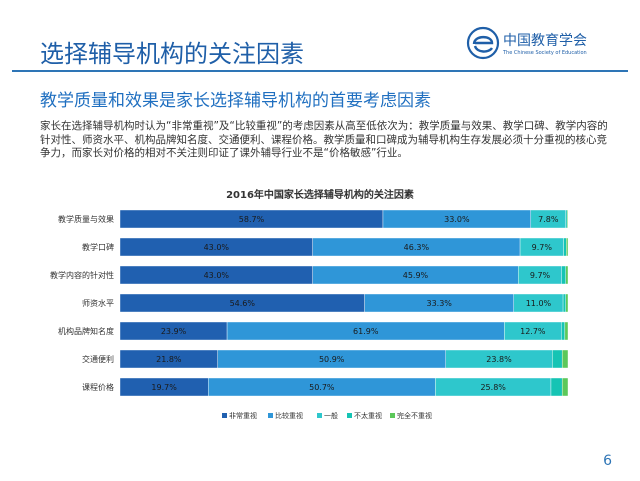 The image size is (640, 481). What do you see at coordinates (548, 219) in the screenshot?
I see `data-label: 7.8%` at bounding box center [548, 219].